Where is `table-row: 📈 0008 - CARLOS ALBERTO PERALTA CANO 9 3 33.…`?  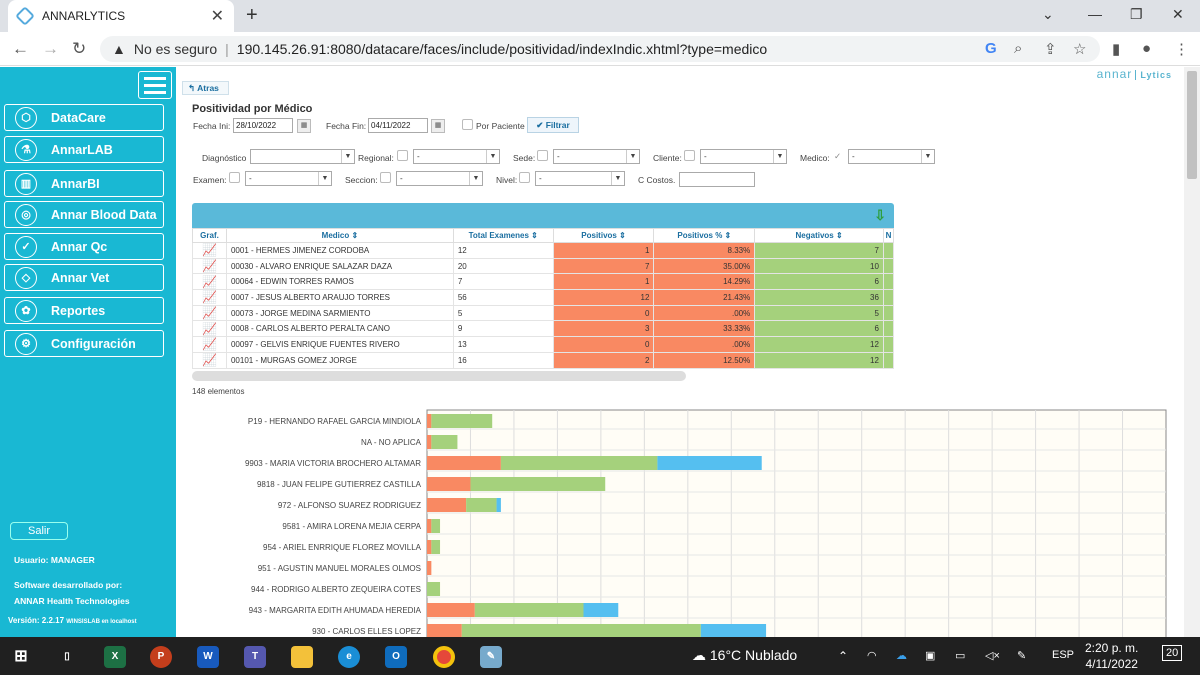
table-row: 📈 0008 - CARLOS ALBERTO PERALTA CANO 9 3 33.… is located at coordinates (543, 329).